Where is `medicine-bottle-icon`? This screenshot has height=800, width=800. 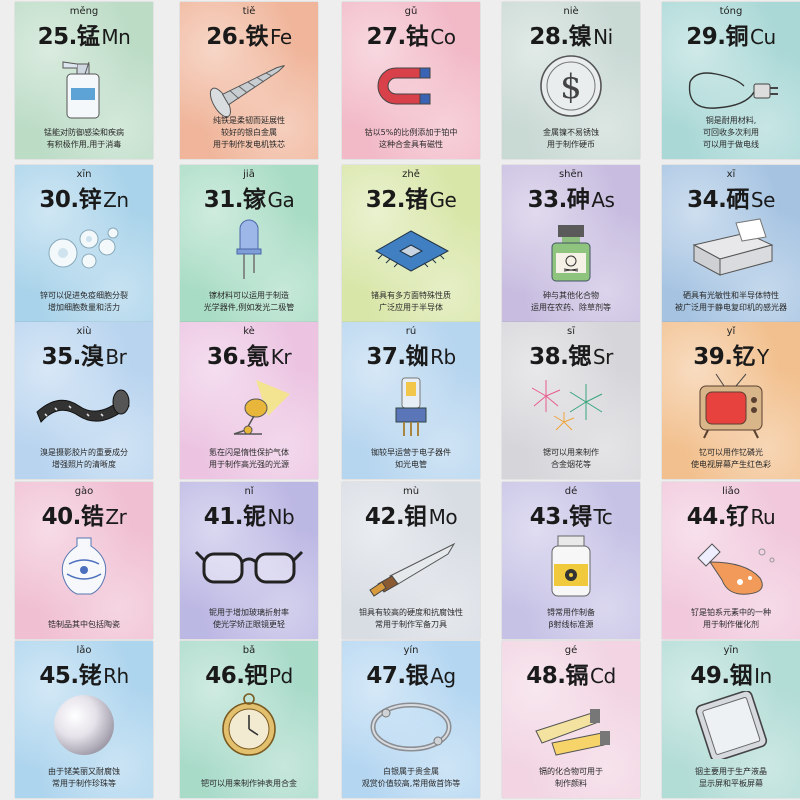
medicine-bottle-icon is located at coordinates (571, 566).